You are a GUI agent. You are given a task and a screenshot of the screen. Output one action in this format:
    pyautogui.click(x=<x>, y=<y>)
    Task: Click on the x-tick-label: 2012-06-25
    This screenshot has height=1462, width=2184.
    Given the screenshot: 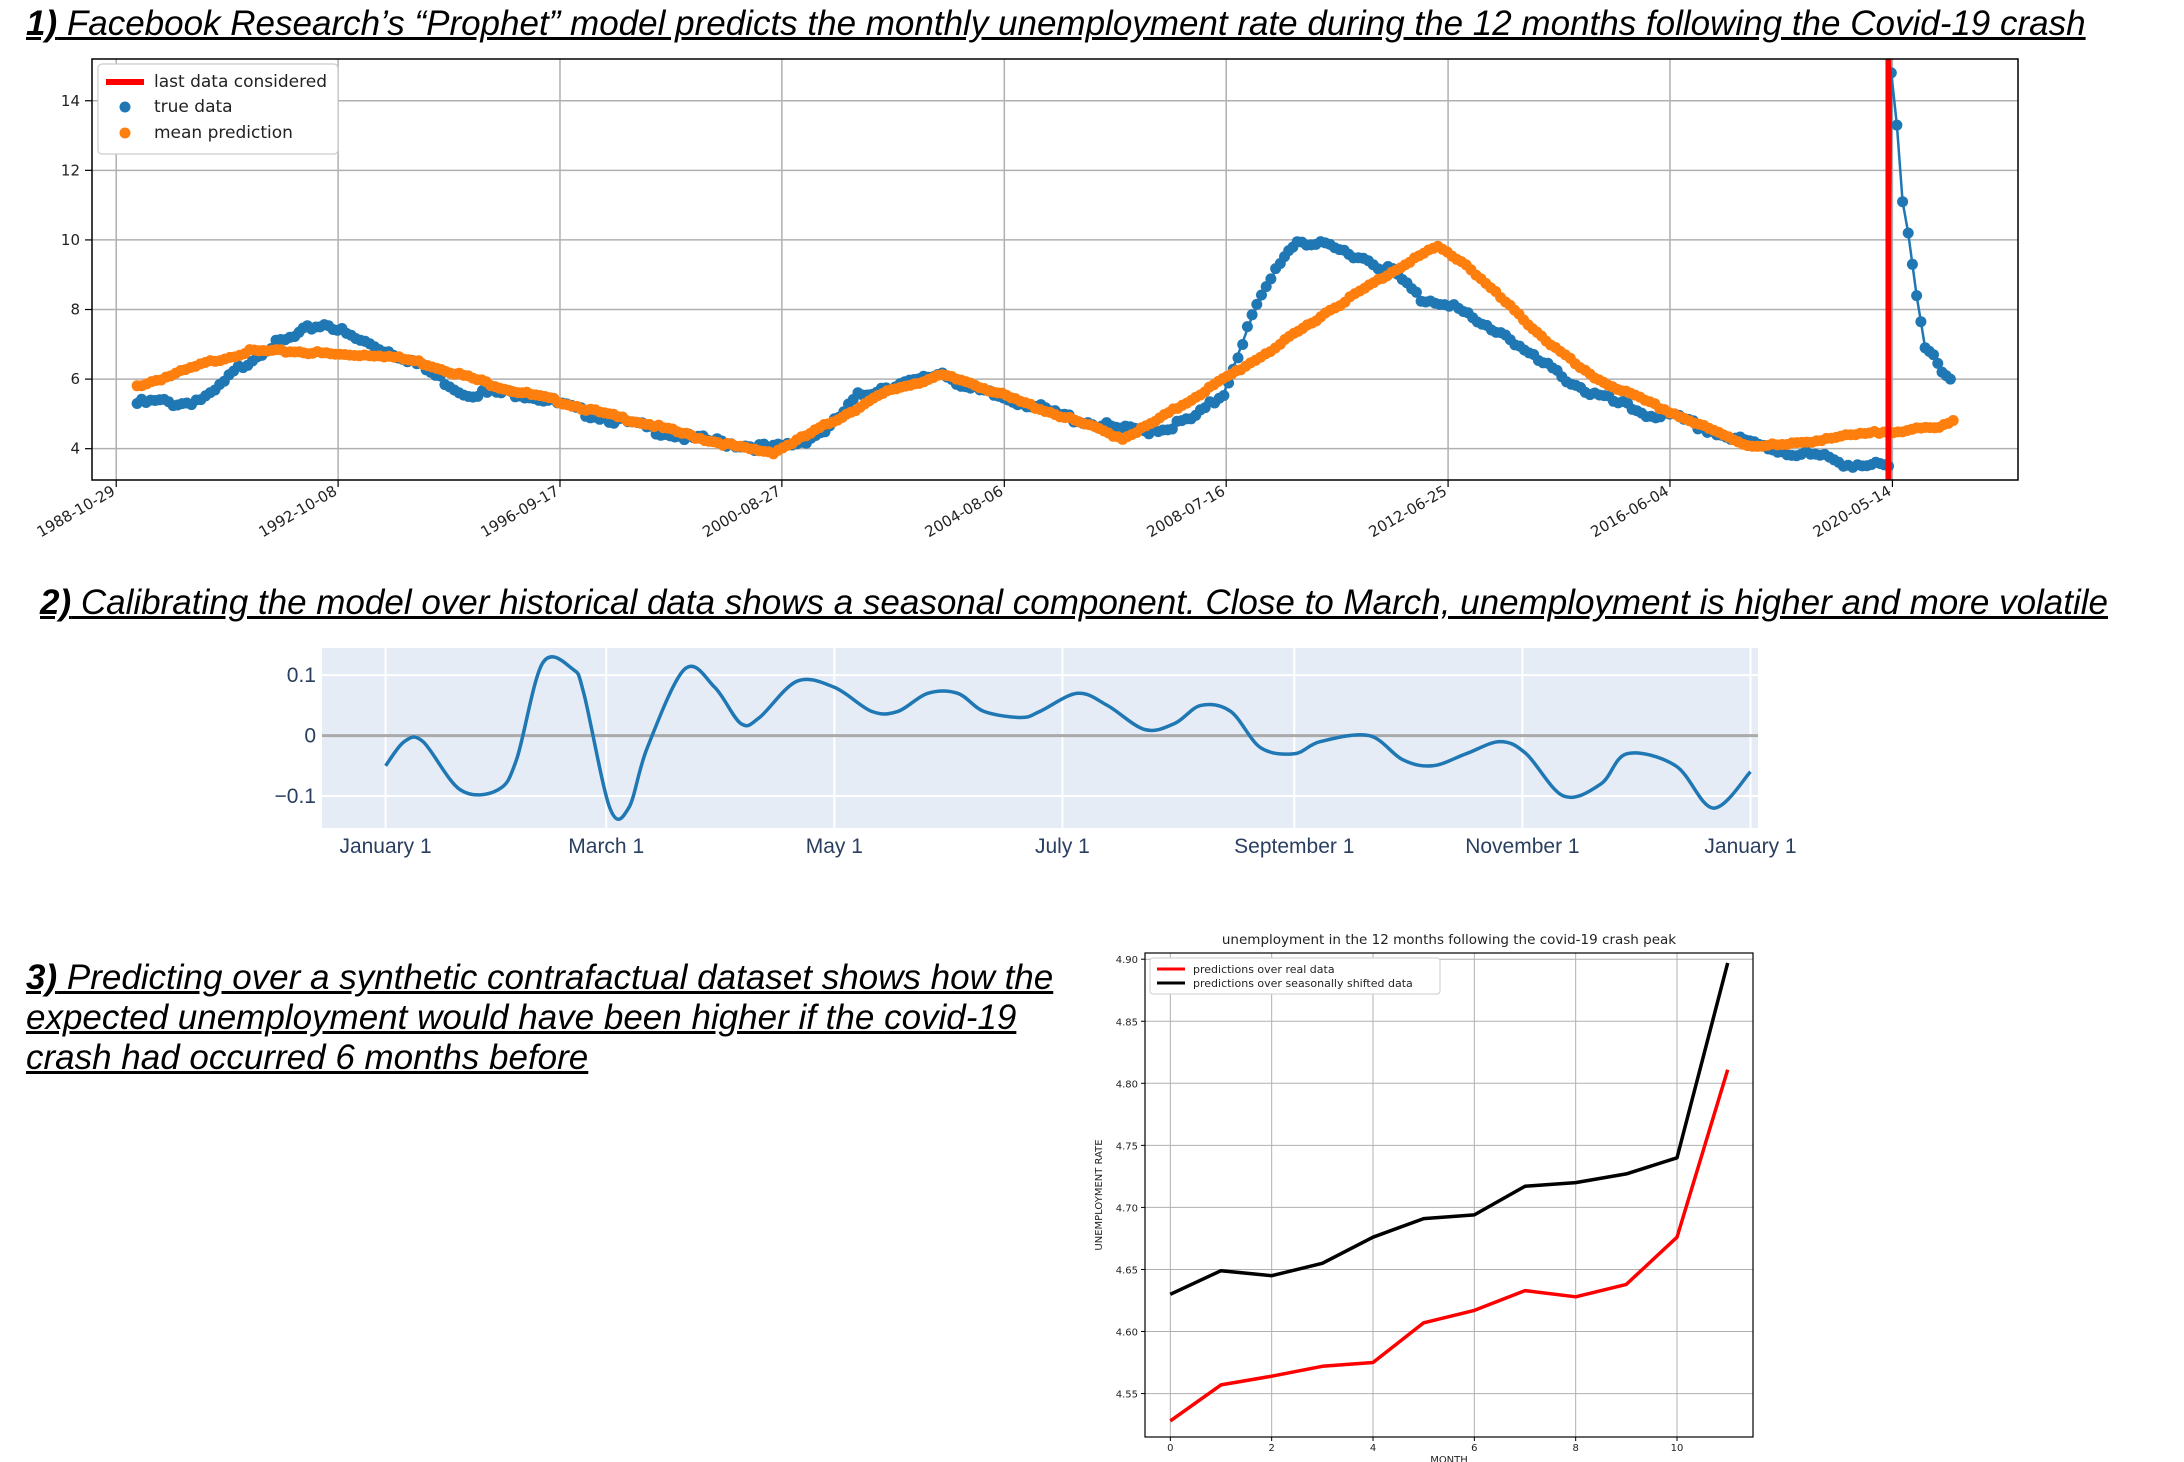 What is the action you would take?
    pyautogui.click(x=1408, y=511)
    